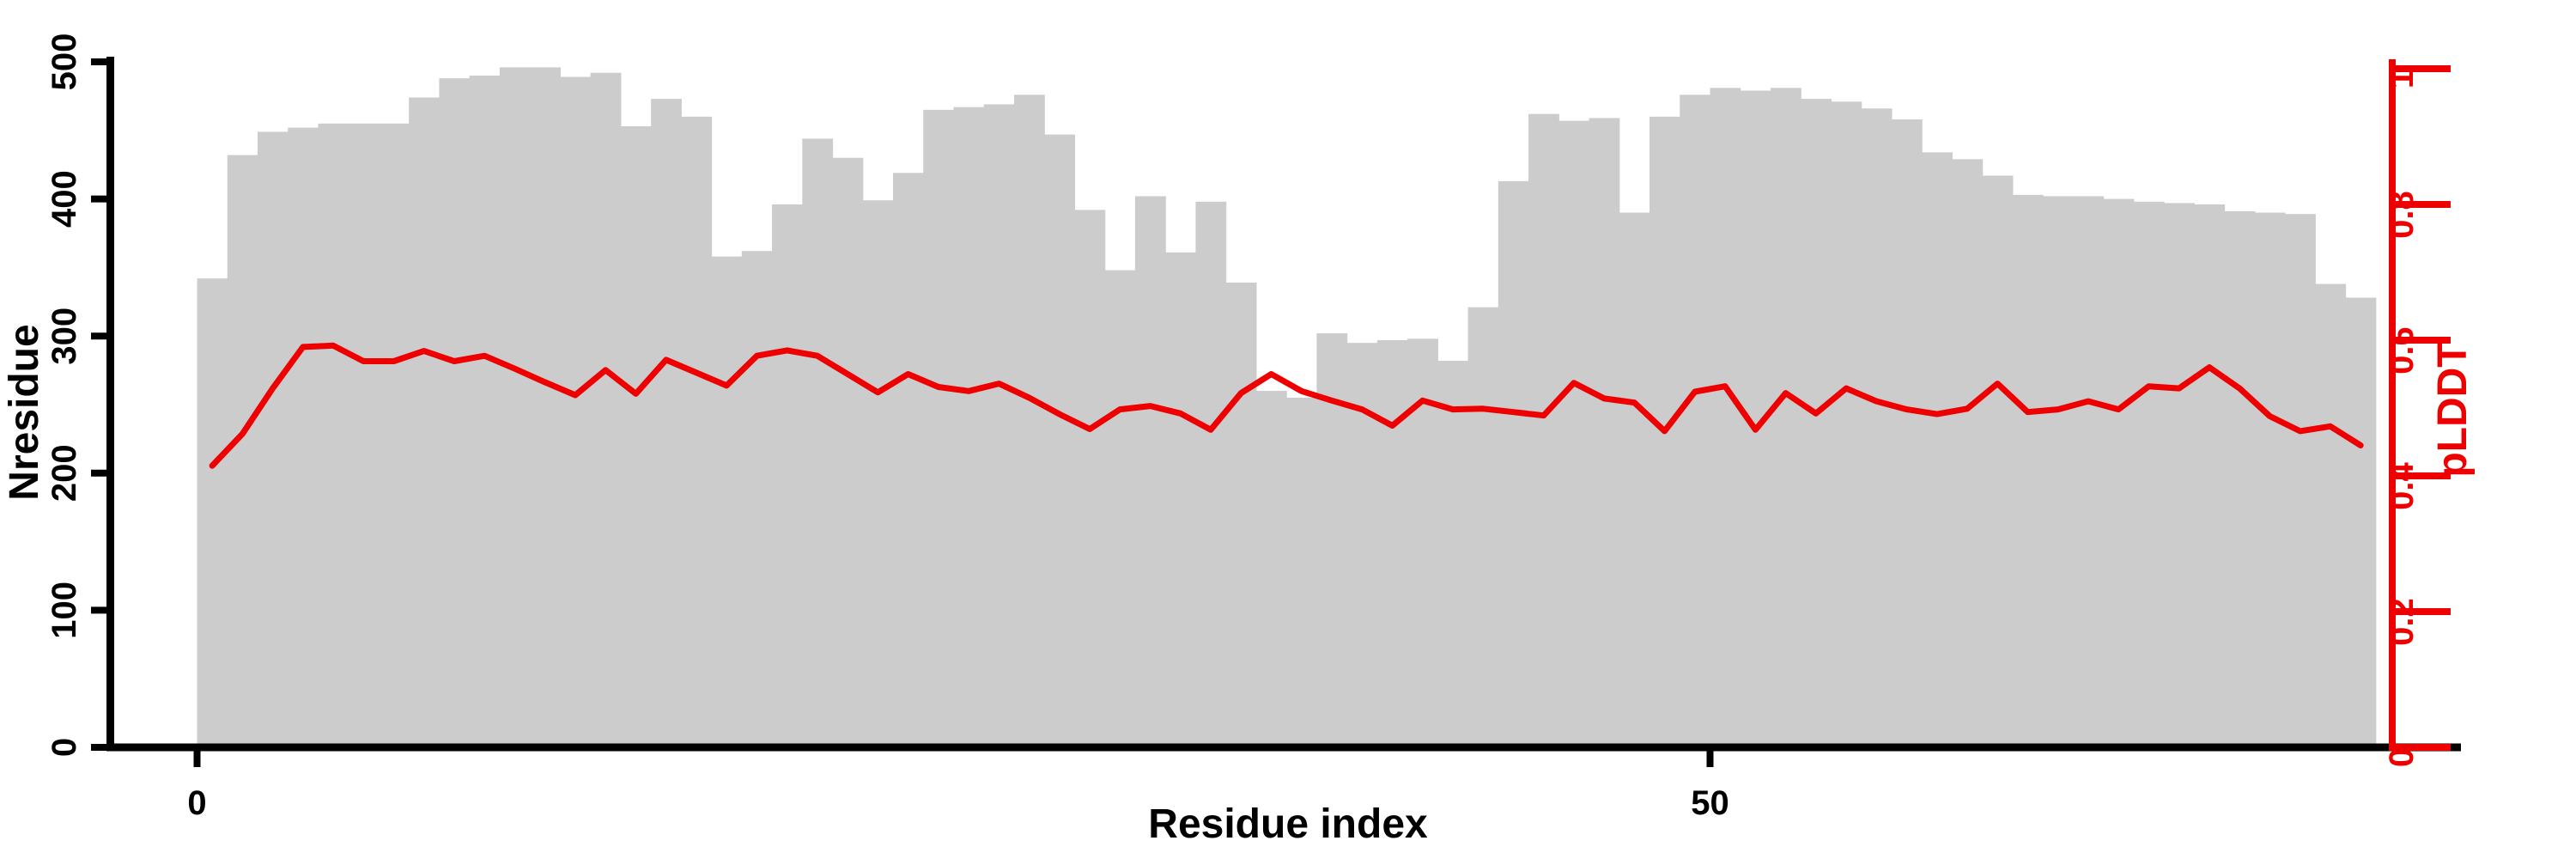 This screenshot has height=859, width=2576. I want to click on y-right-tick-label: 0.6, so click(2402, 351).